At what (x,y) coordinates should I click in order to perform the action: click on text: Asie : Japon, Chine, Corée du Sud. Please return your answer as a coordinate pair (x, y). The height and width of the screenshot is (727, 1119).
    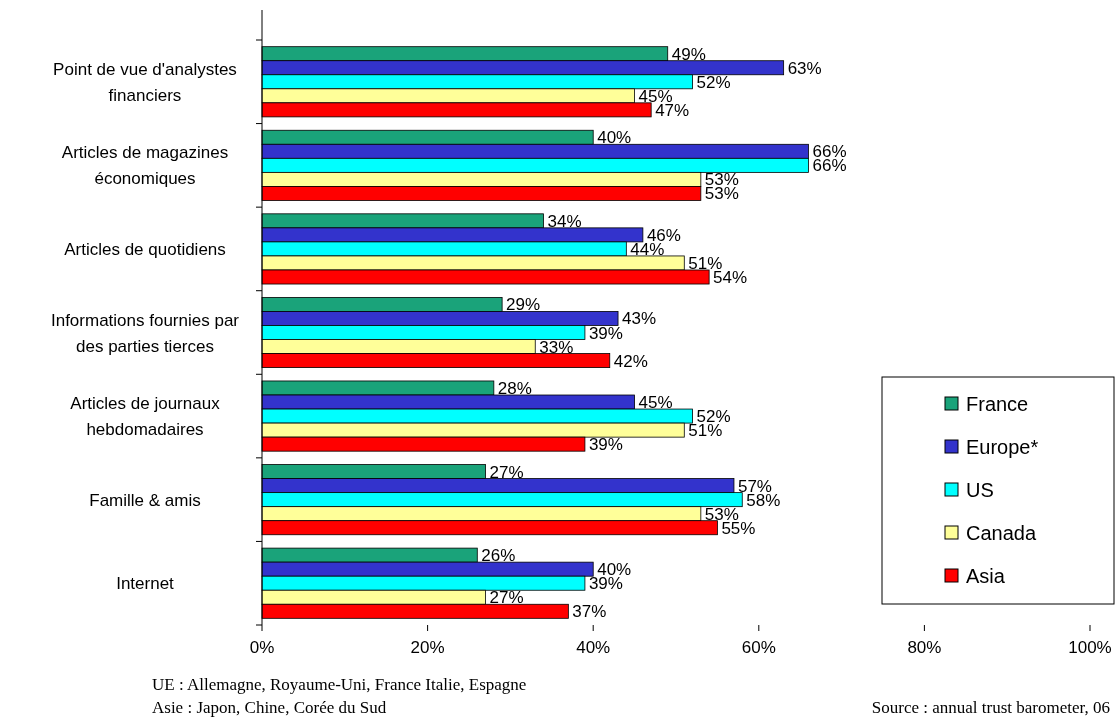
    Looking at the image, I should click on (269, 707).